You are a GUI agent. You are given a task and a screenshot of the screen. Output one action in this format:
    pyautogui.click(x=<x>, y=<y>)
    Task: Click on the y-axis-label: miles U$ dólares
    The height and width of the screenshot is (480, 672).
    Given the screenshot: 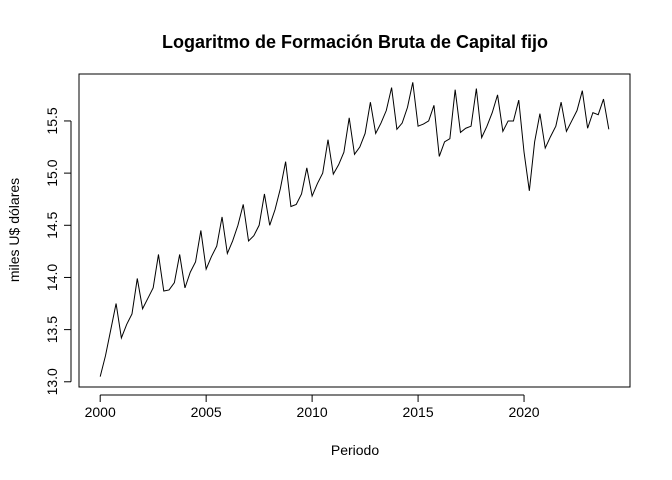 What is the action you would take?
    pyautogui.click(x=14, y=230)
    